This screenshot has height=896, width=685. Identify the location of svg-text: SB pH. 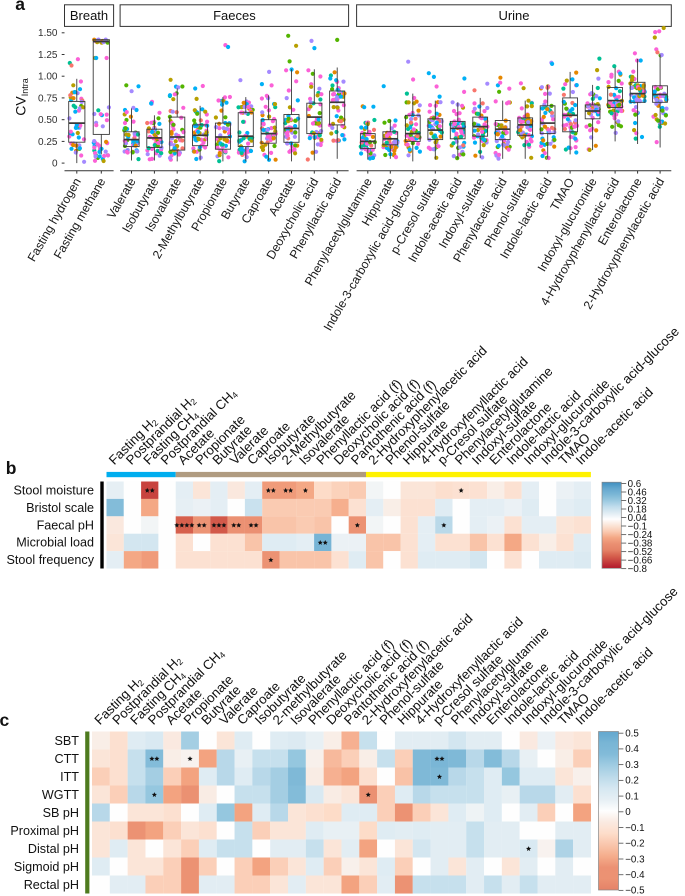
(61, 813).